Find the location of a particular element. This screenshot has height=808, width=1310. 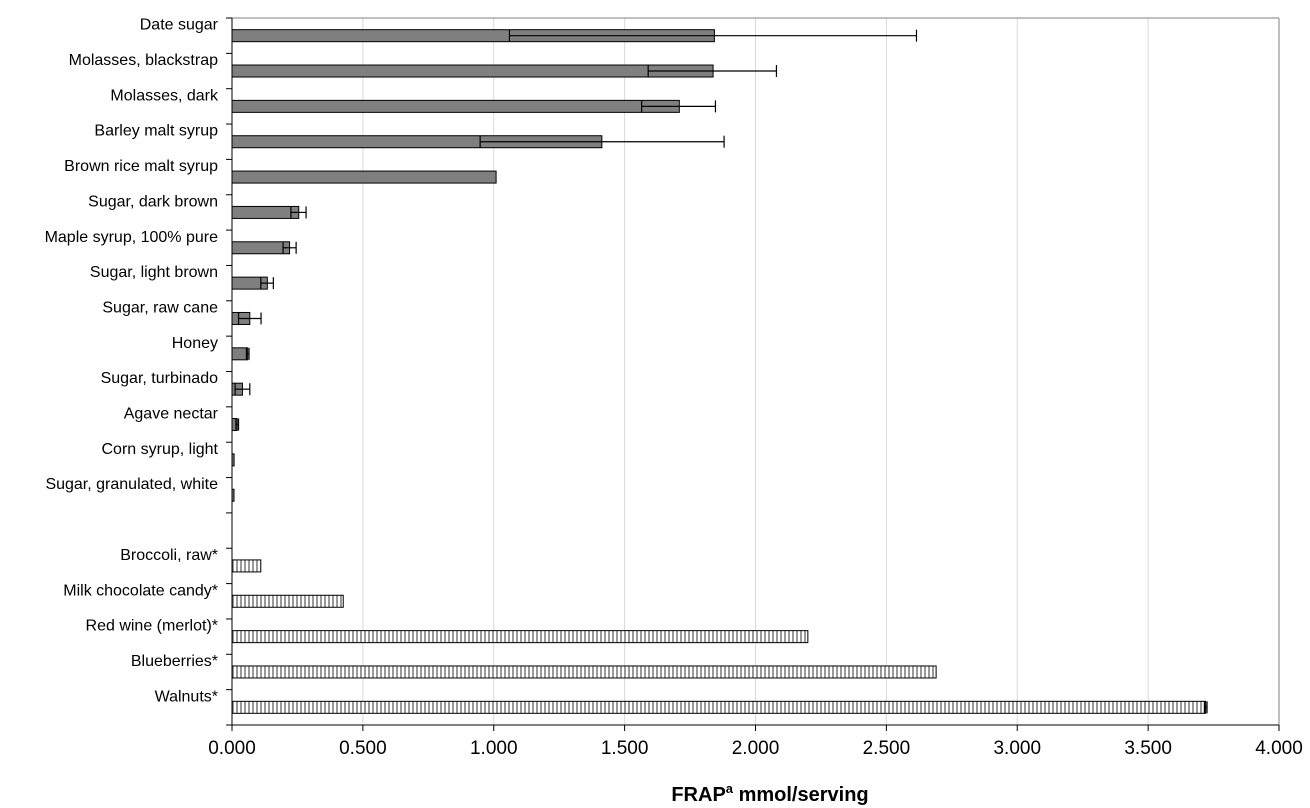

category-label: Date sugar is located at coordinates (179, 25).